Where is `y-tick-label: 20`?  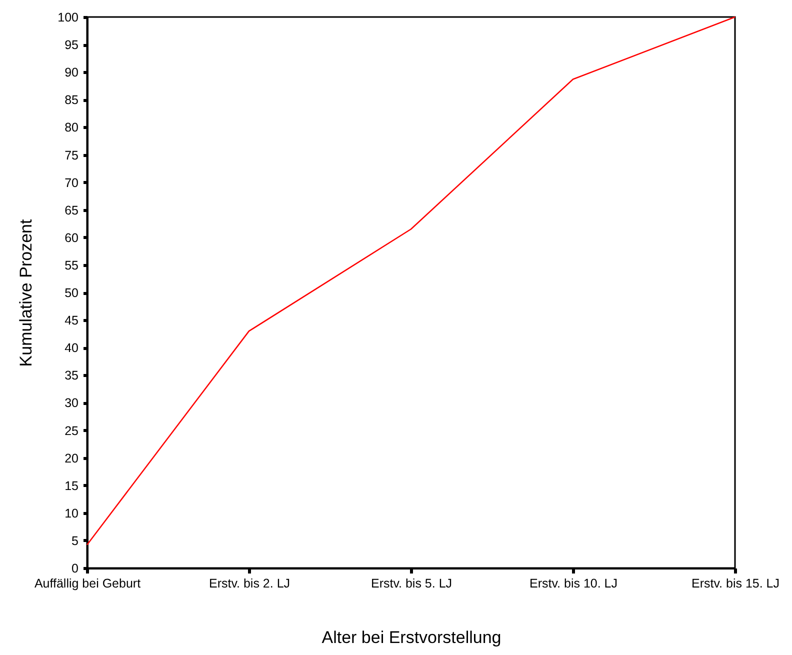
y-tick-label: 20 is located at coordinates (71, 458).